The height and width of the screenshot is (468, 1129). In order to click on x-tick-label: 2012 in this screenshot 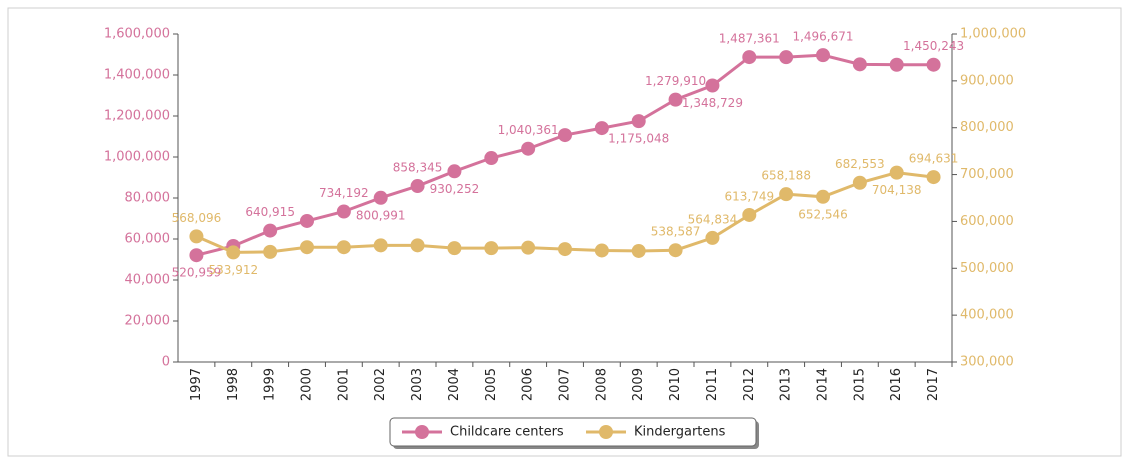, I will do `click(749, 384)`.